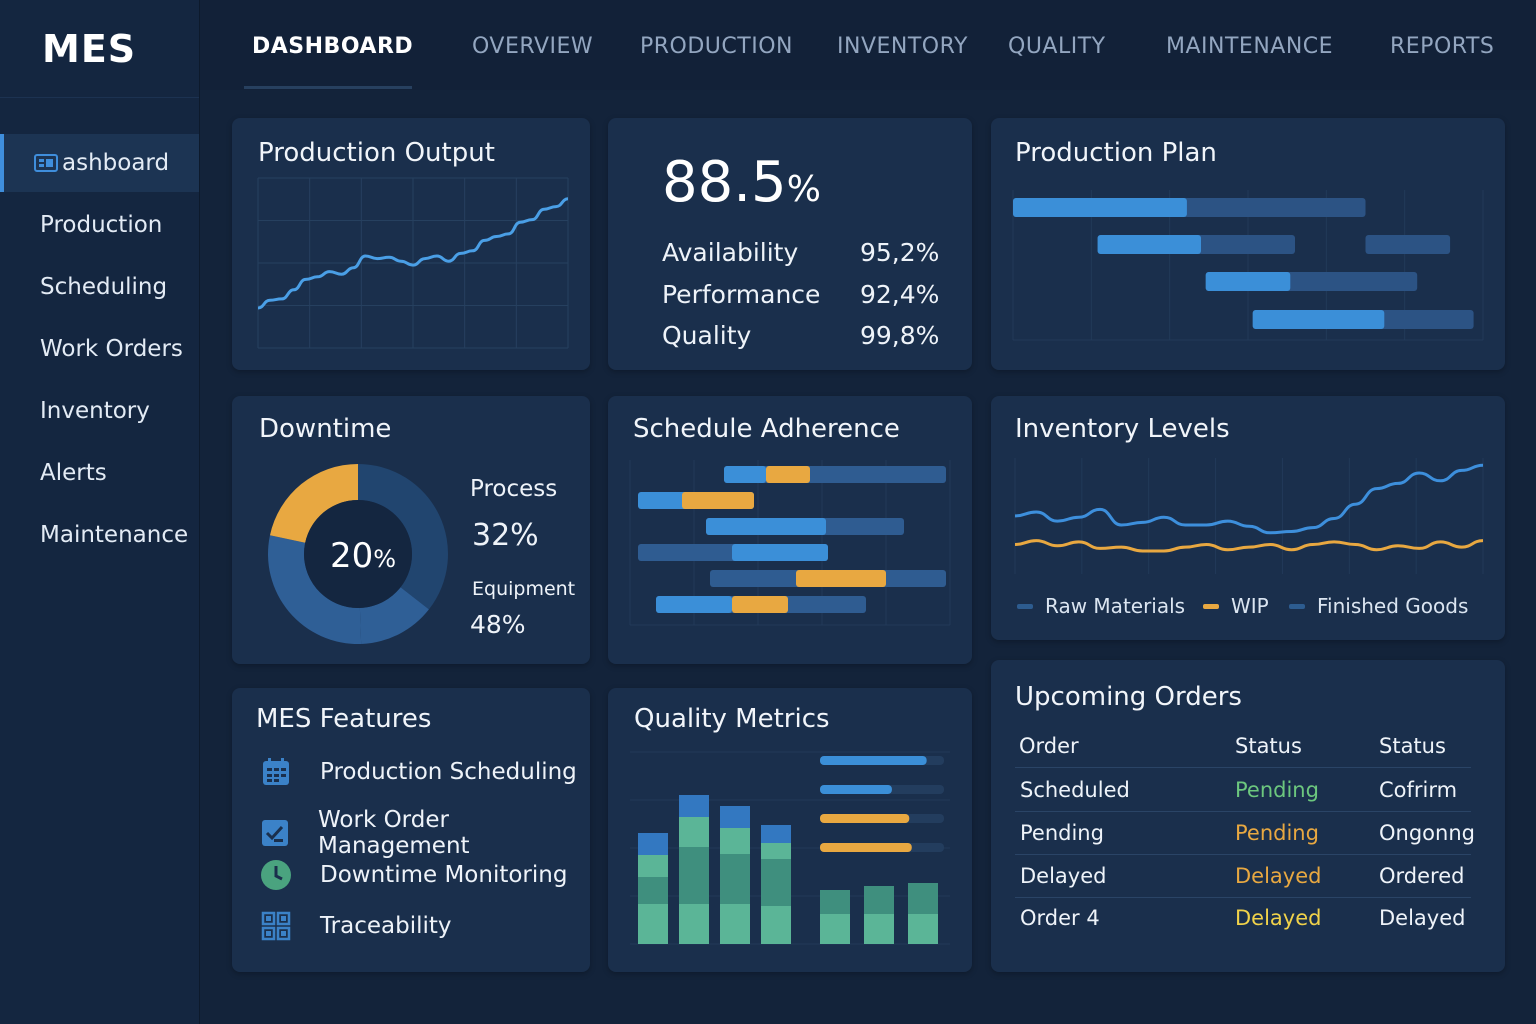 This screenshot has width=1536, height=1024. I want to click on equipment-label: Equipment, so click(524, 589).